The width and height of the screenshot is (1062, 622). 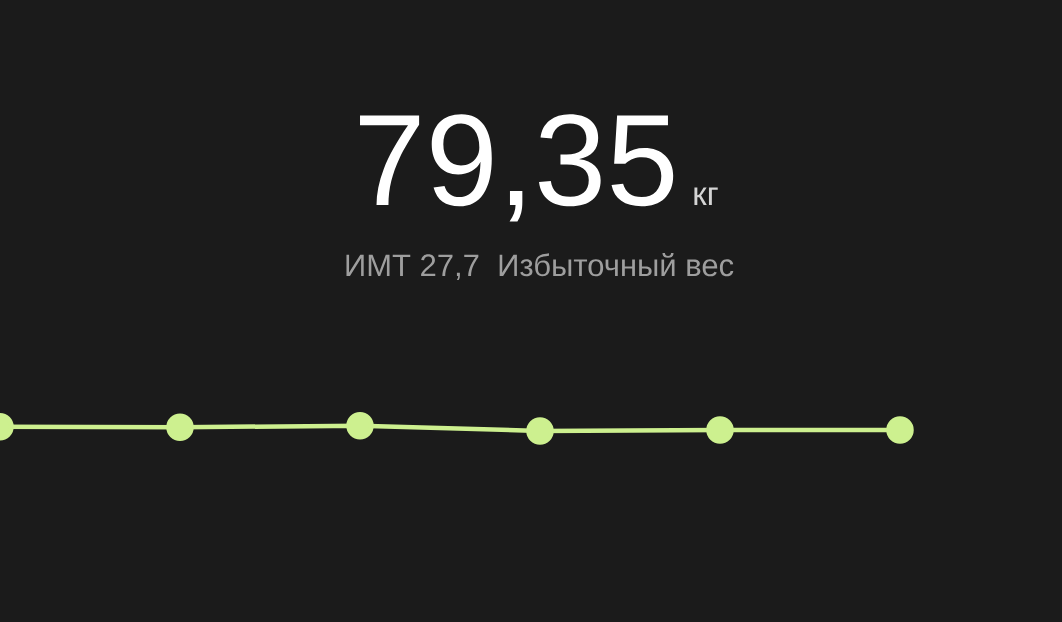 I want to click on text: кг, so click(x=706, y=196).